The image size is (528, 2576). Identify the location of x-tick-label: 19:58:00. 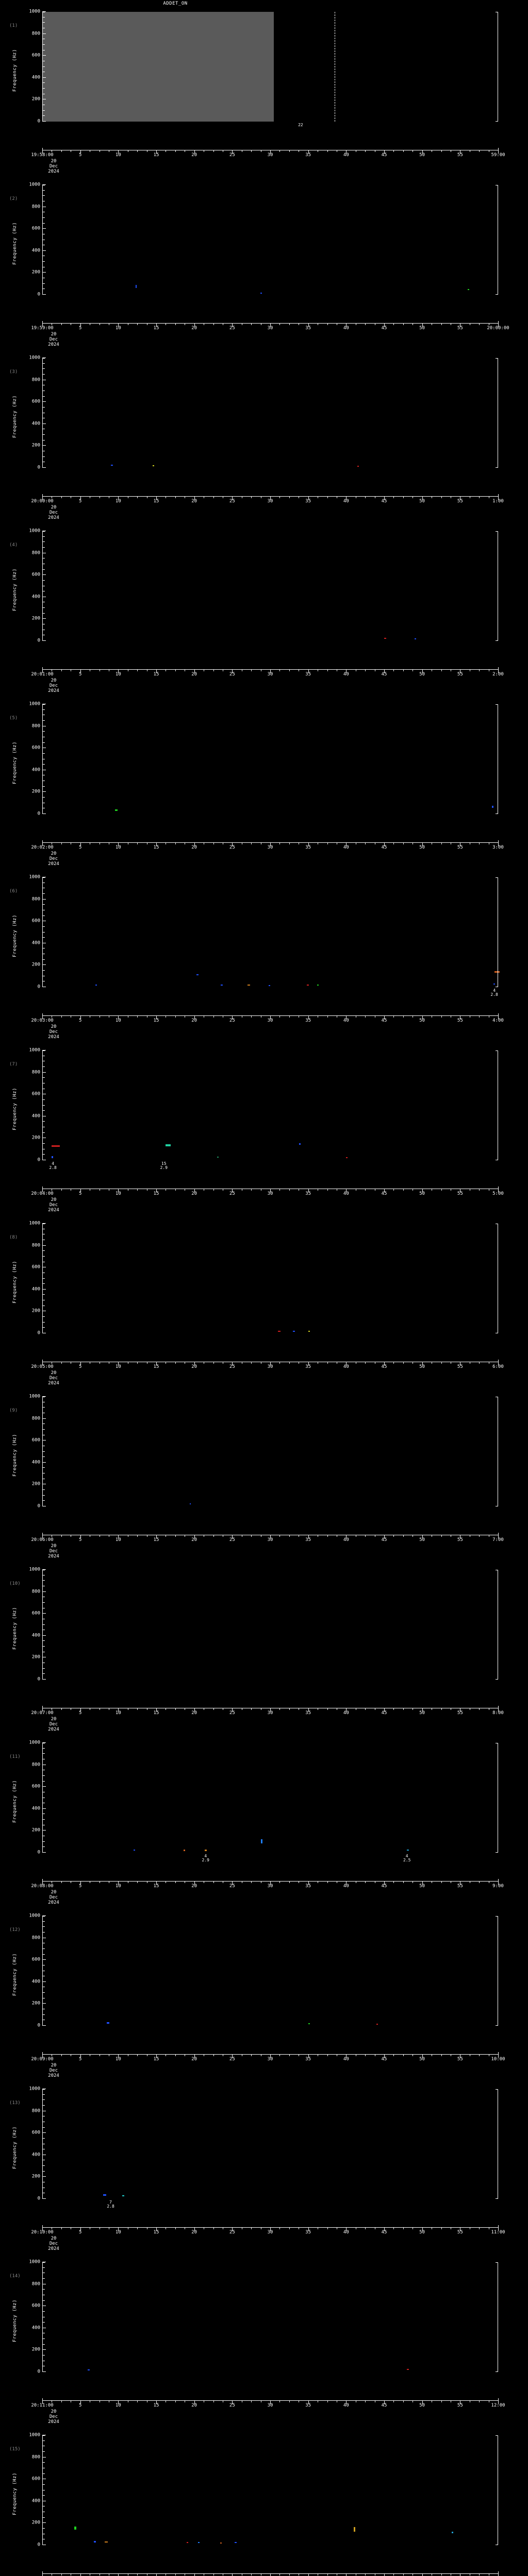
(42, 155).